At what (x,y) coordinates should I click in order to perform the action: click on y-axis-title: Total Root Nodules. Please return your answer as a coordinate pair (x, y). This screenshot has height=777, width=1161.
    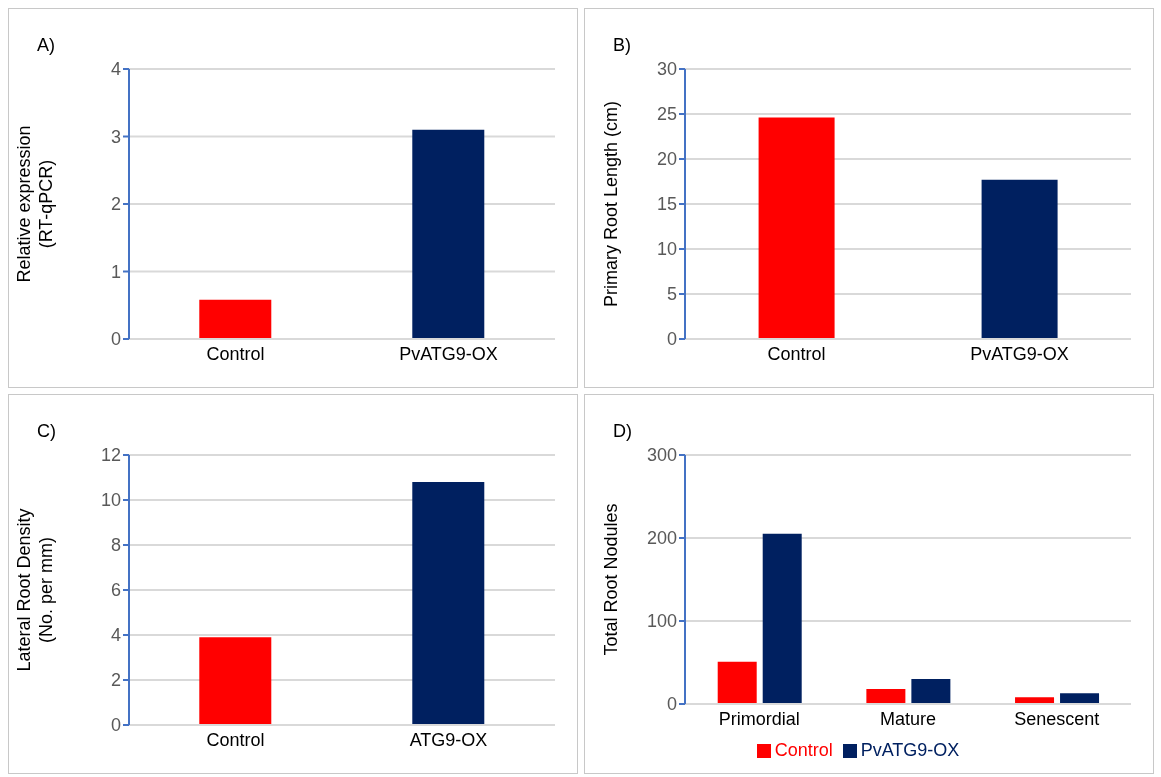
    Looking at the image, I should click on (611, 579).